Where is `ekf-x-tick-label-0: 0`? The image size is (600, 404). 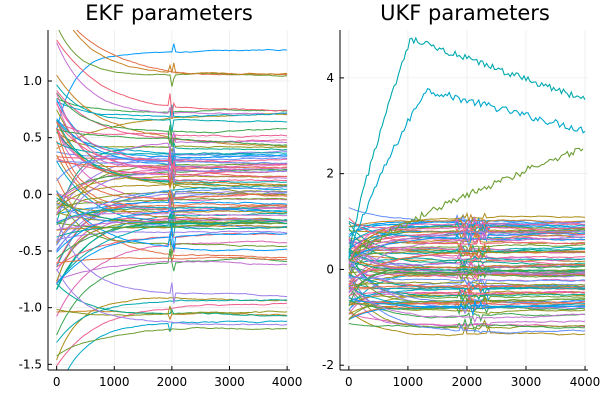 ekf-x-tick-label-0: 0 is located at coordinates (57, 382).